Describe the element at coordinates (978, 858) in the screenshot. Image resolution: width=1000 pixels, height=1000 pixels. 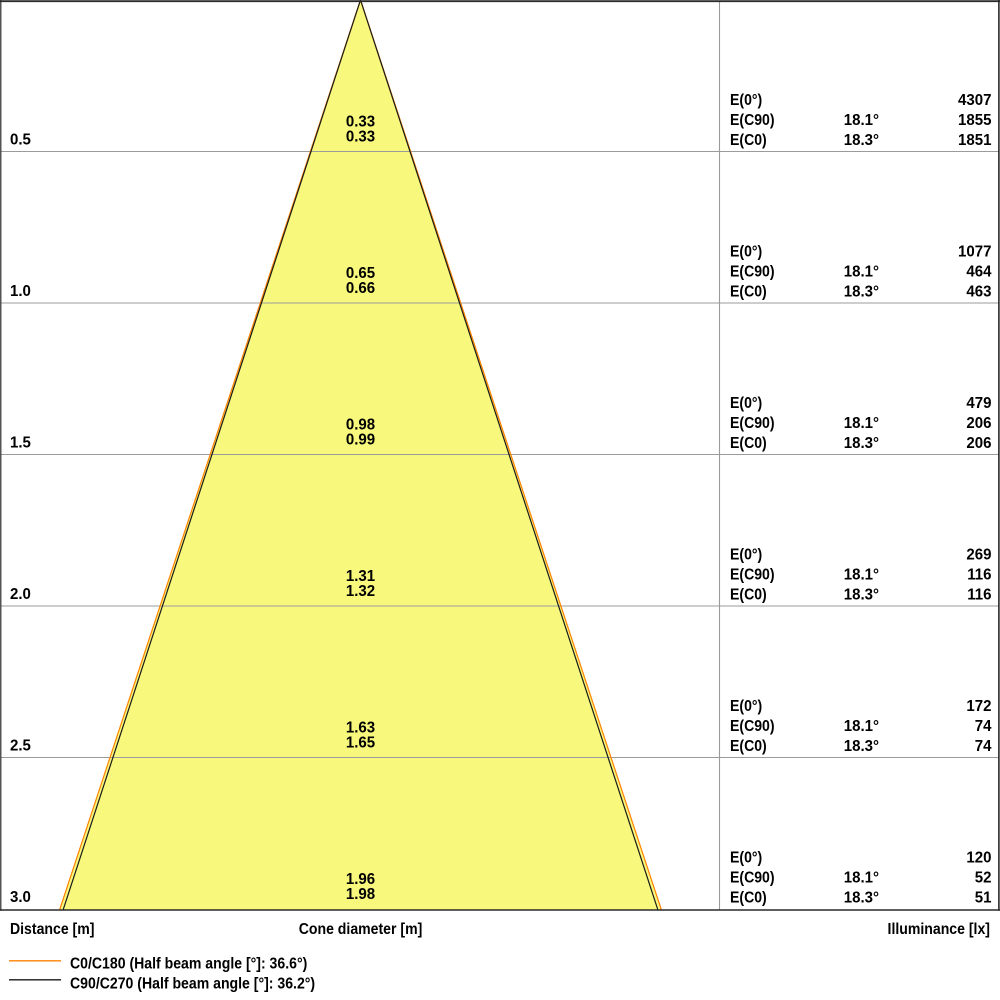
I see `svg-text: 120` at that location.